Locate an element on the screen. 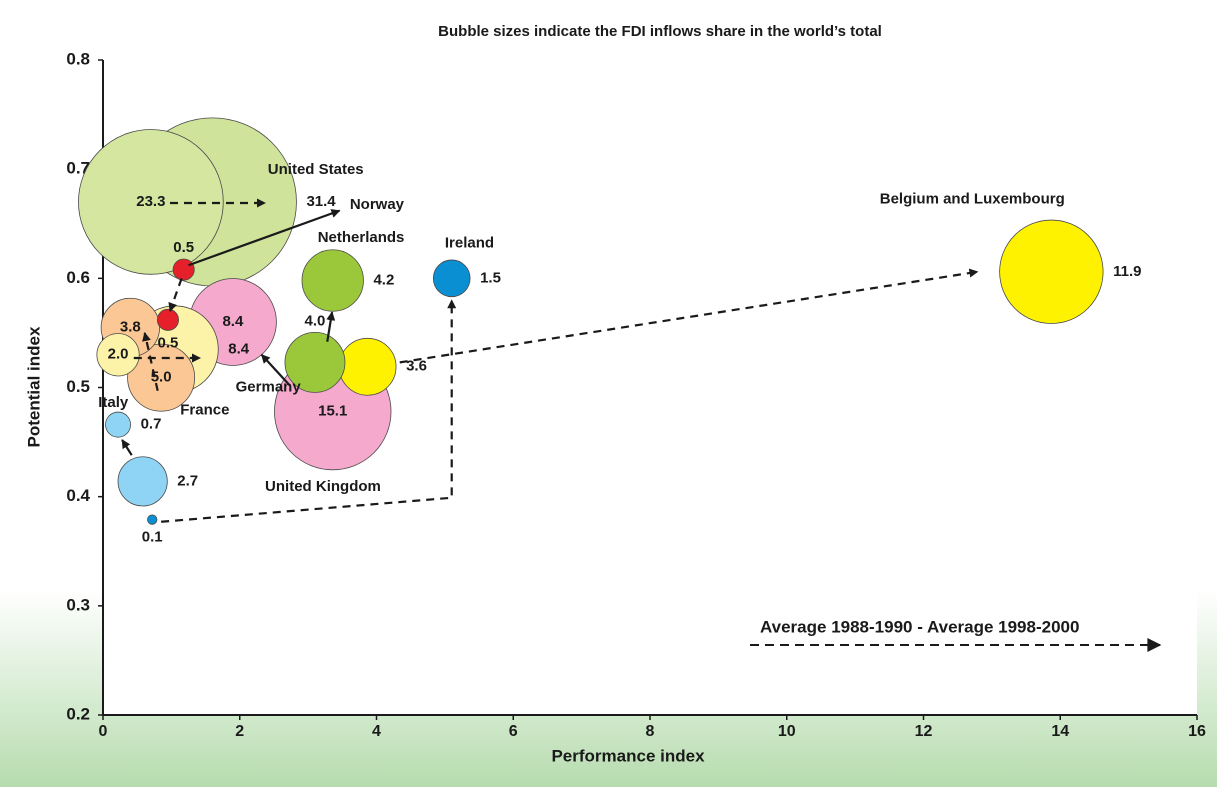 This screenshot has width=1217, height=787. country-label: Germany is located at coordinates (269, 386).